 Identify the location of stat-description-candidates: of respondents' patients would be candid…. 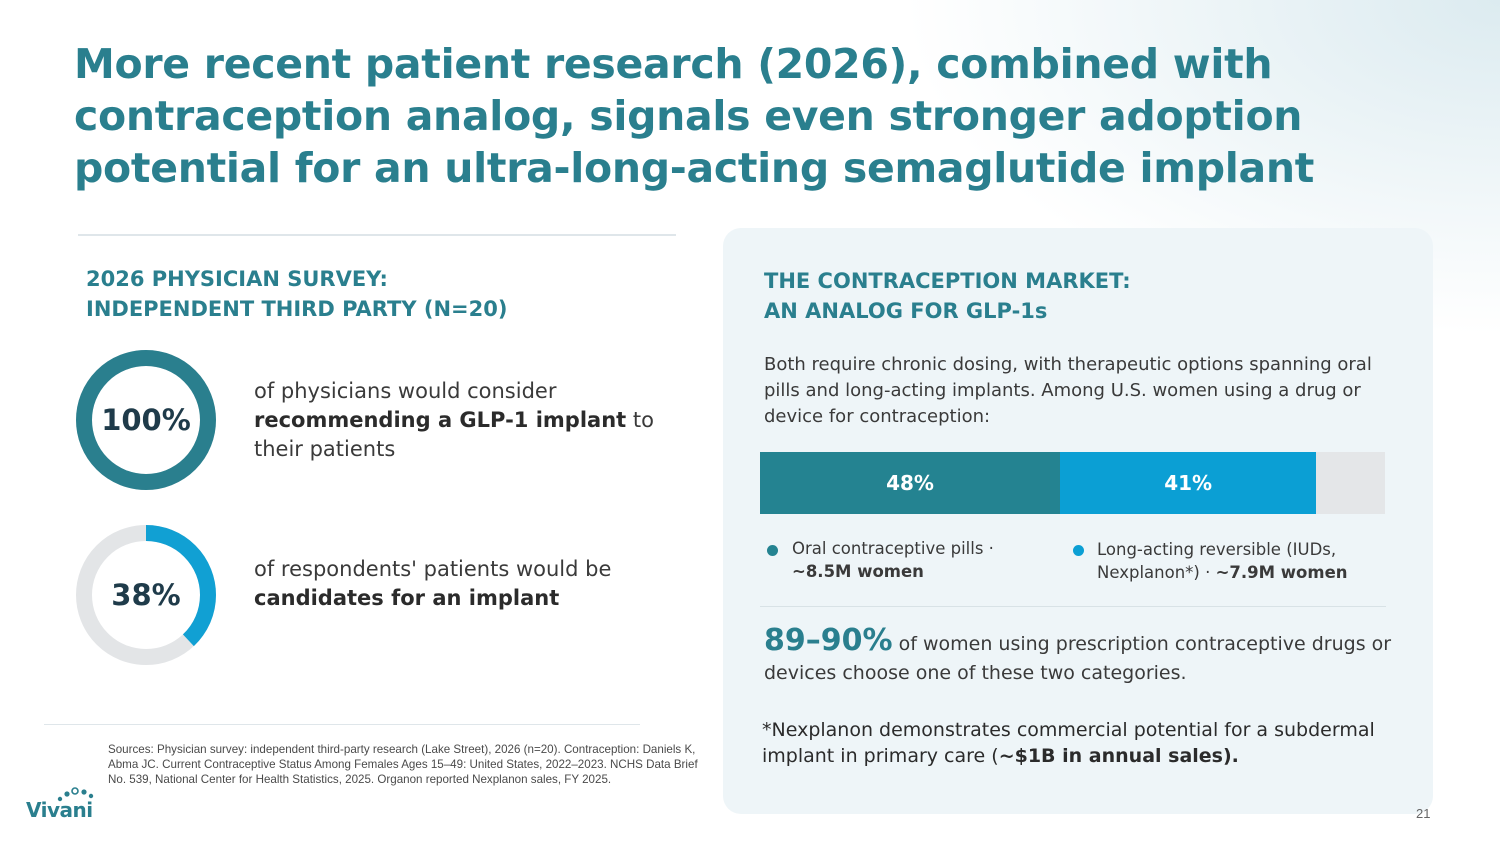
(464, 584).